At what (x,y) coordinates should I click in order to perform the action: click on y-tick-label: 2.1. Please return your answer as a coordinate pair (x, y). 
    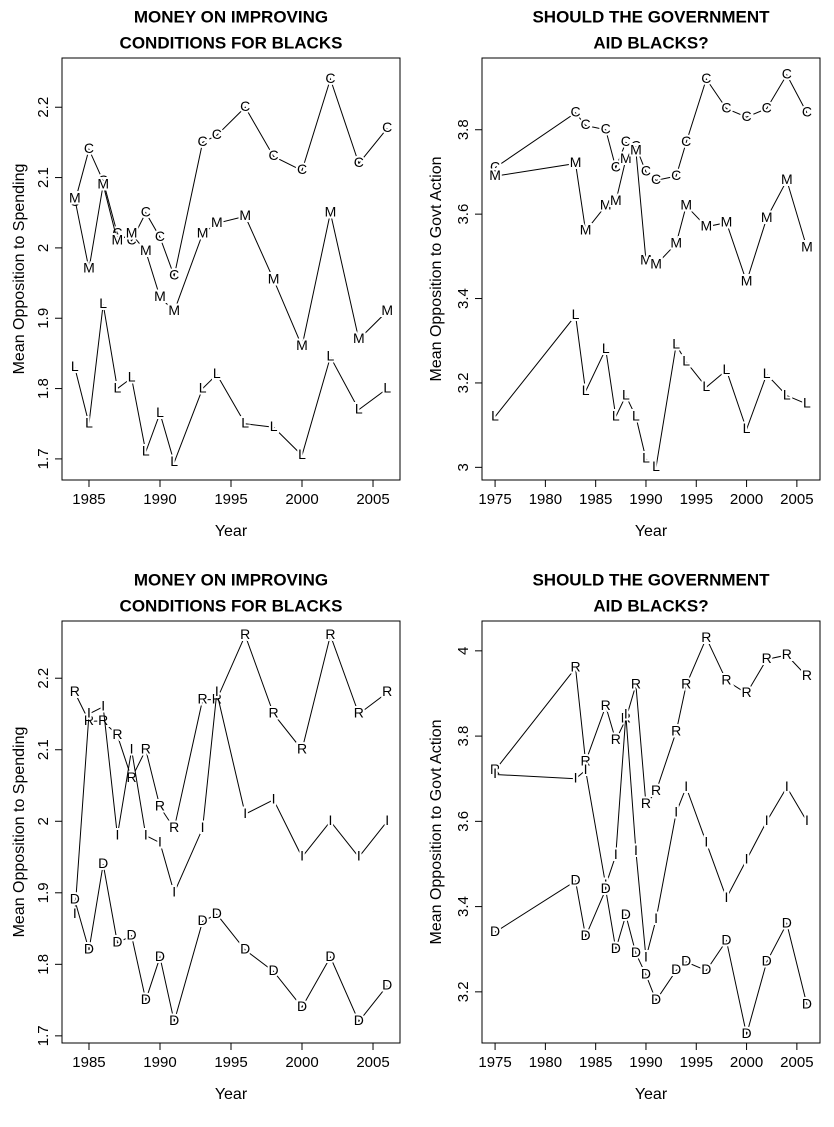
    Looking at the image, I should click on (43, 749).